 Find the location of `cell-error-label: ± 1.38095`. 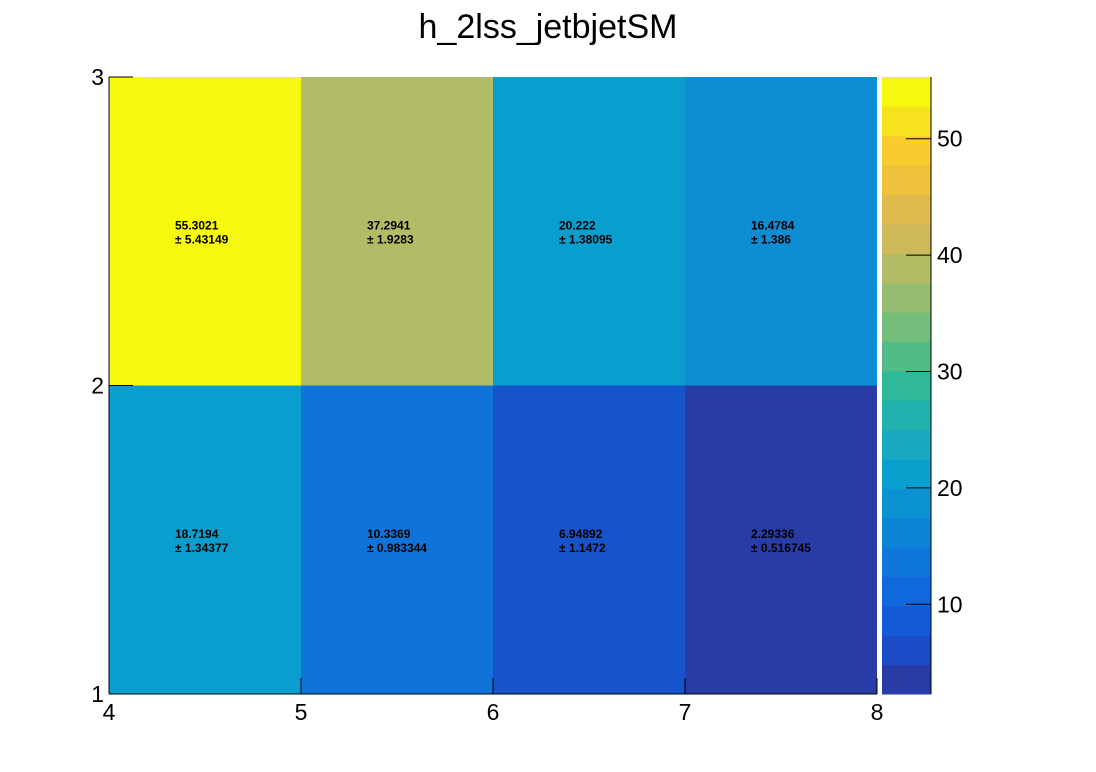

cell-error-label: ± 1.38095 is located at coordinates (586, 239).